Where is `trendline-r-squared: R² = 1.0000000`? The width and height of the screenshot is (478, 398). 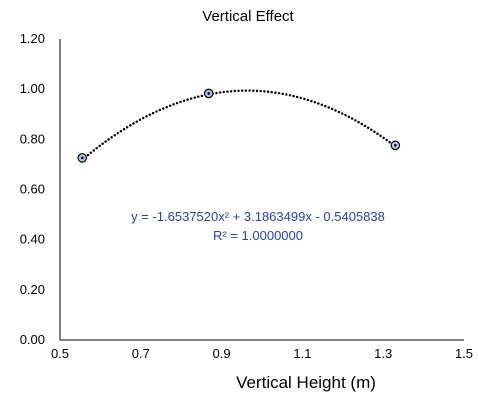 trendline-r-squared: R² = 1.0000000 is located at coordinates (258, 235).